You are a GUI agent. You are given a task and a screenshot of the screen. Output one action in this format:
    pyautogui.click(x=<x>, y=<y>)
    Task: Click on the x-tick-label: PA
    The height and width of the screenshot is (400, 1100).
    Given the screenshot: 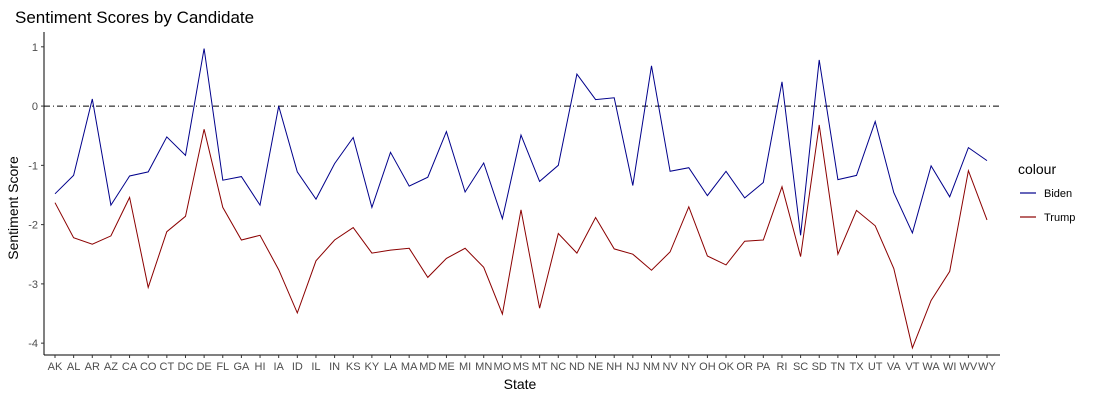 What is the action you would take?
    pyautogui.click(x=763, y=367)
    